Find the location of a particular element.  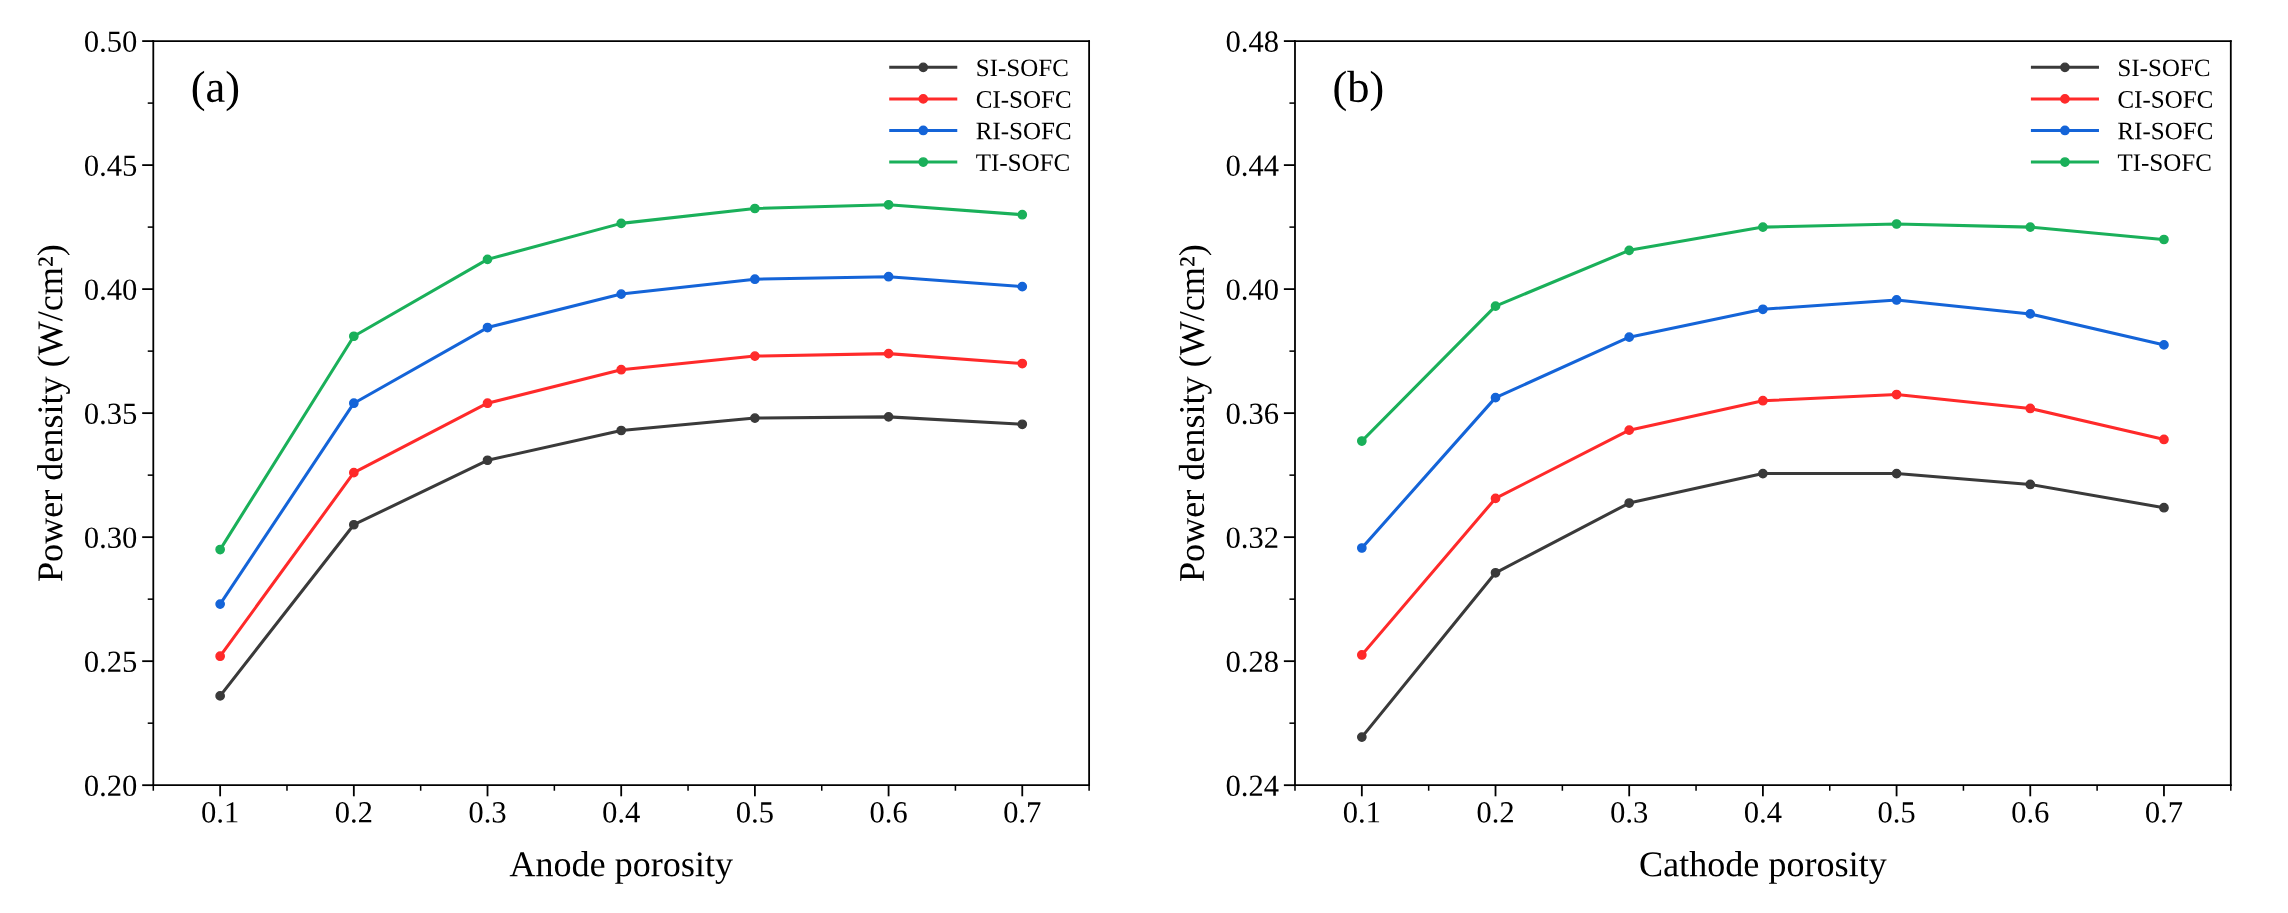

y-tick-label: 0.36 is located at coordinates (1252, 414).